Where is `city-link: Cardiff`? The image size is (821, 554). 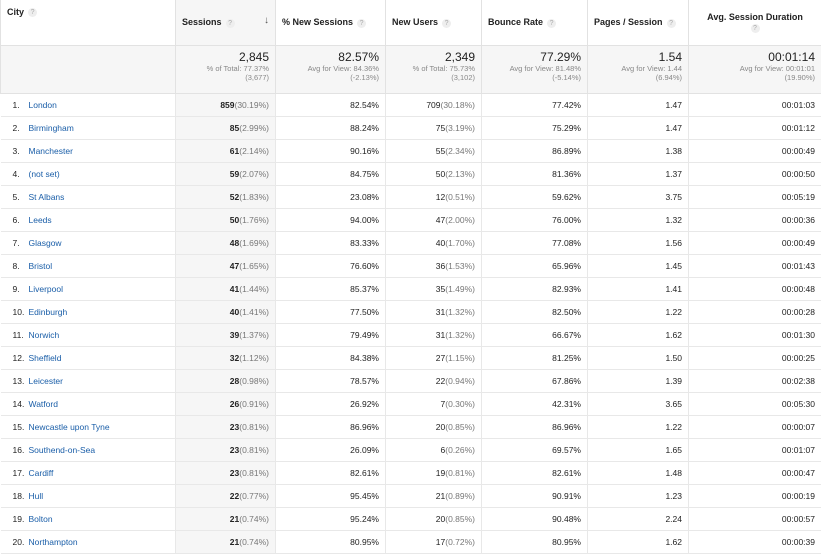
city-link: Cardiff is located at coordinates (41, 473).